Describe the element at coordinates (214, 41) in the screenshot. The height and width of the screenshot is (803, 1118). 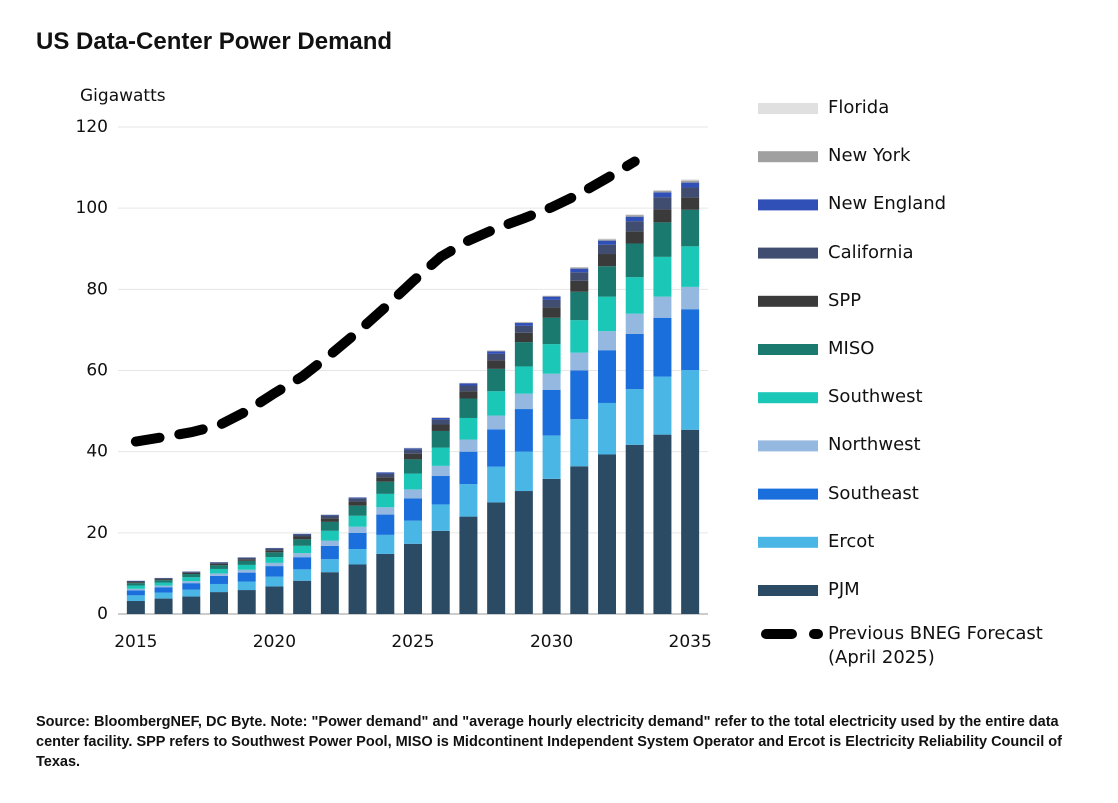
I see `chart-title: US Data-Center Power Demand` at that location.